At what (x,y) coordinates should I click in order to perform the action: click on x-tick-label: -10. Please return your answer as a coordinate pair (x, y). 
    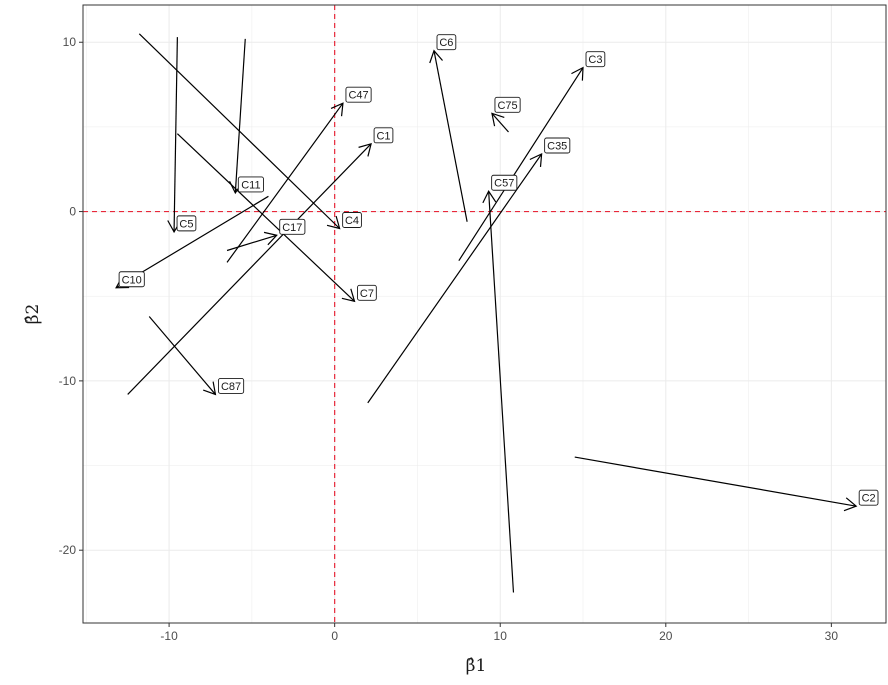
    Looking at the image, I should click on (169, 636).